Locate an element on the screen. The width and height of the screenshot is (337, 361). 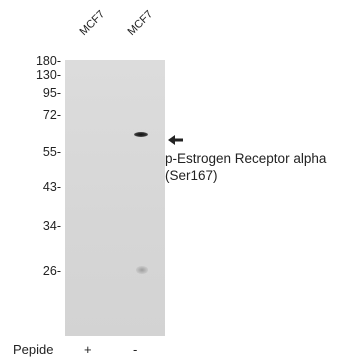
peptide-value-lane-1: + is located at coordinates (88, 349).